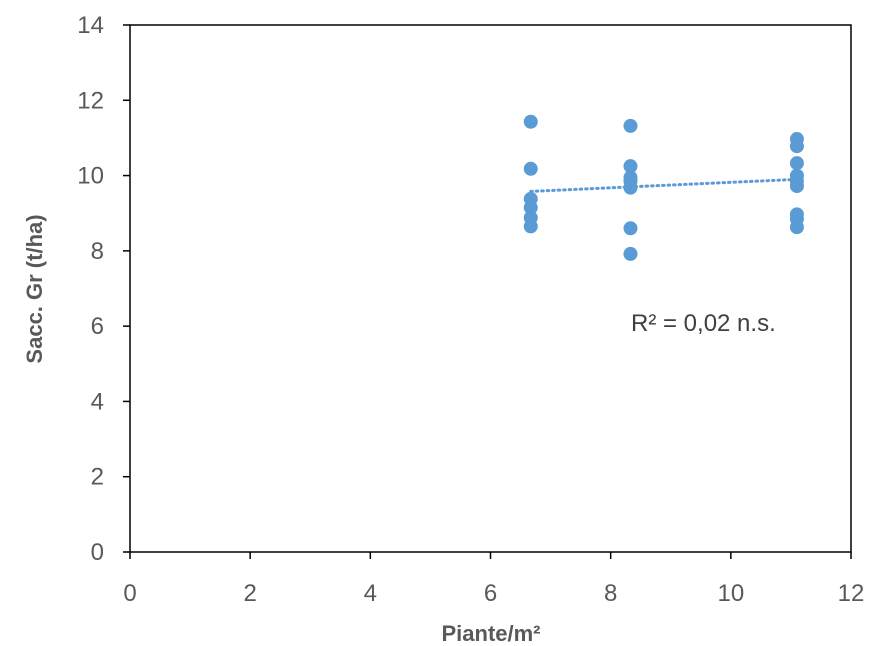  I want to click on y-tick-label: 6, so click(97, 326).